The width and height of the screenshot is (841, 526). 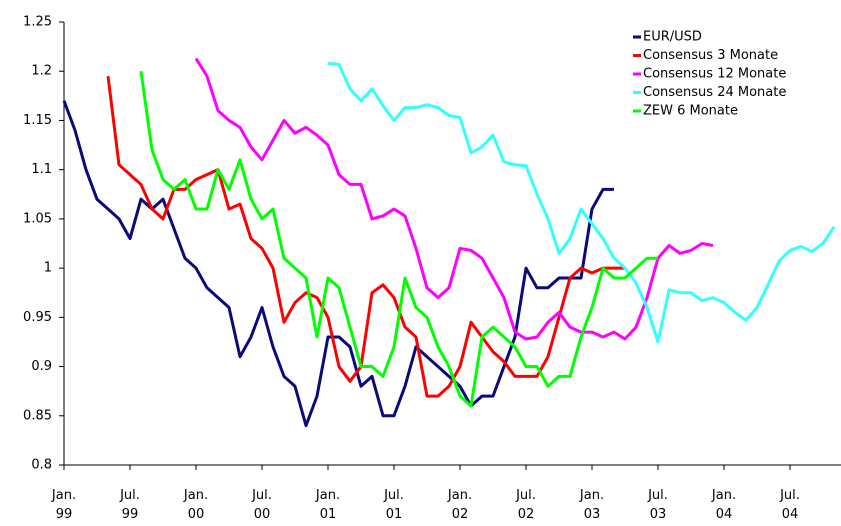 I want to click on x-tick-label: Jan. 03, so click(x=591, y=505).